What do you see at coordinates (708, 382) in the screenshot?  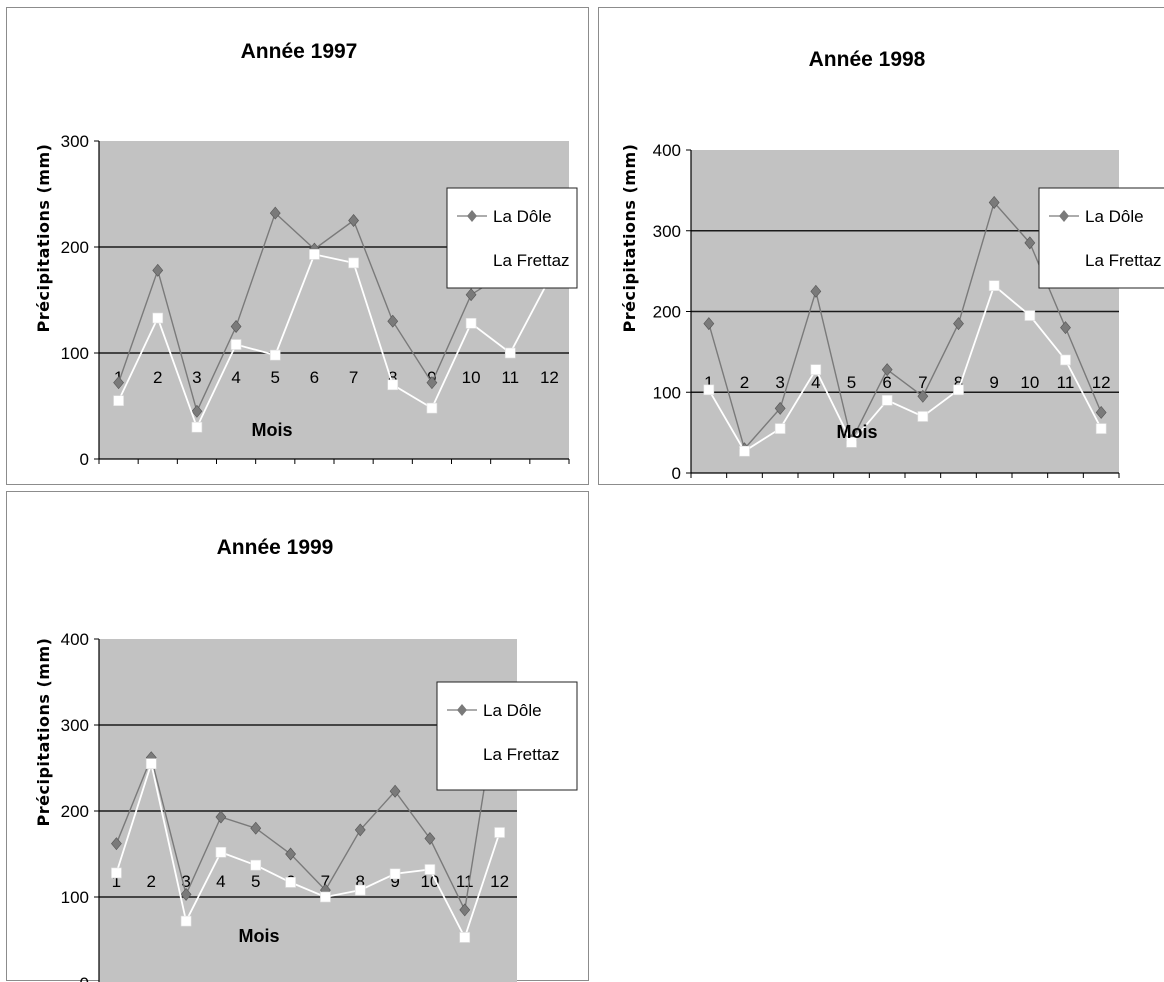 I see `x-tick-label: 1` at bounding box center [708, 382].